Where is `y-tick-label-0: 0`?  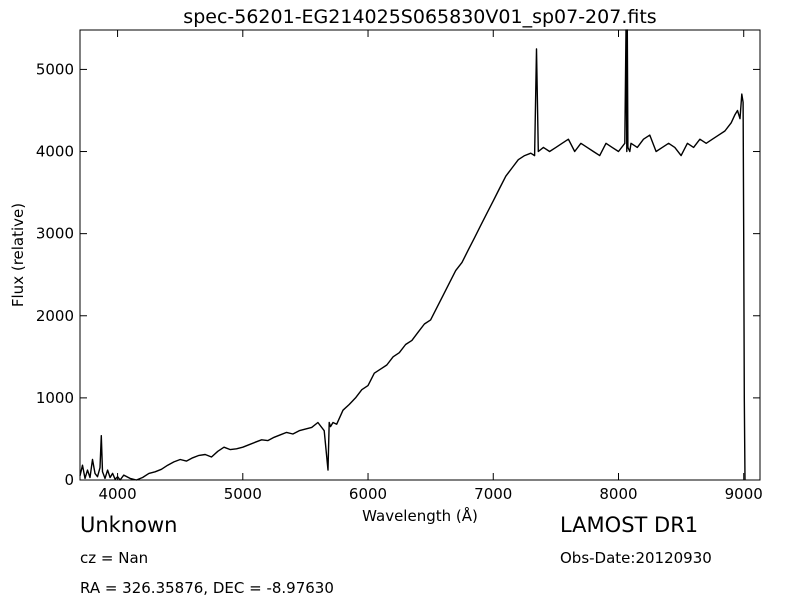
y-tick-label-0: 0 is located at coordinates (69, 480).